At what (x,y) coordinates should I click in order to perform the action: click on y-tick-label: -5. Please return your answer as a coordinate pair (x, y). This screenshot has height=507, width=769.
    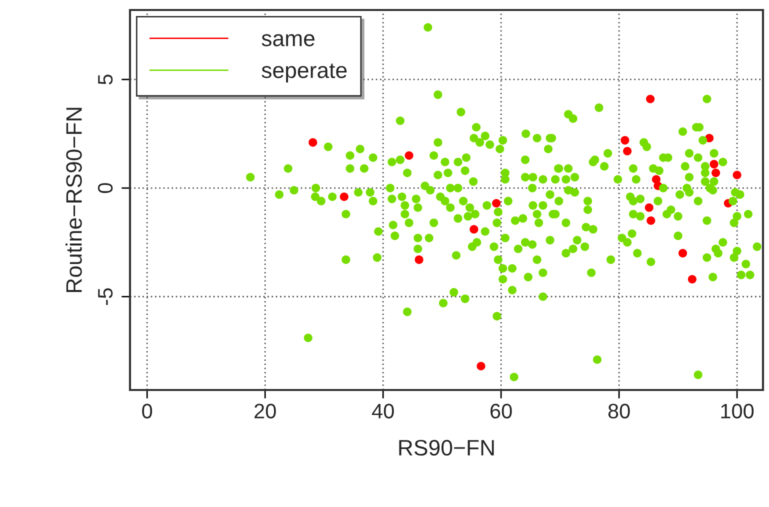
    Looking at the image, I should click on (105, 296).